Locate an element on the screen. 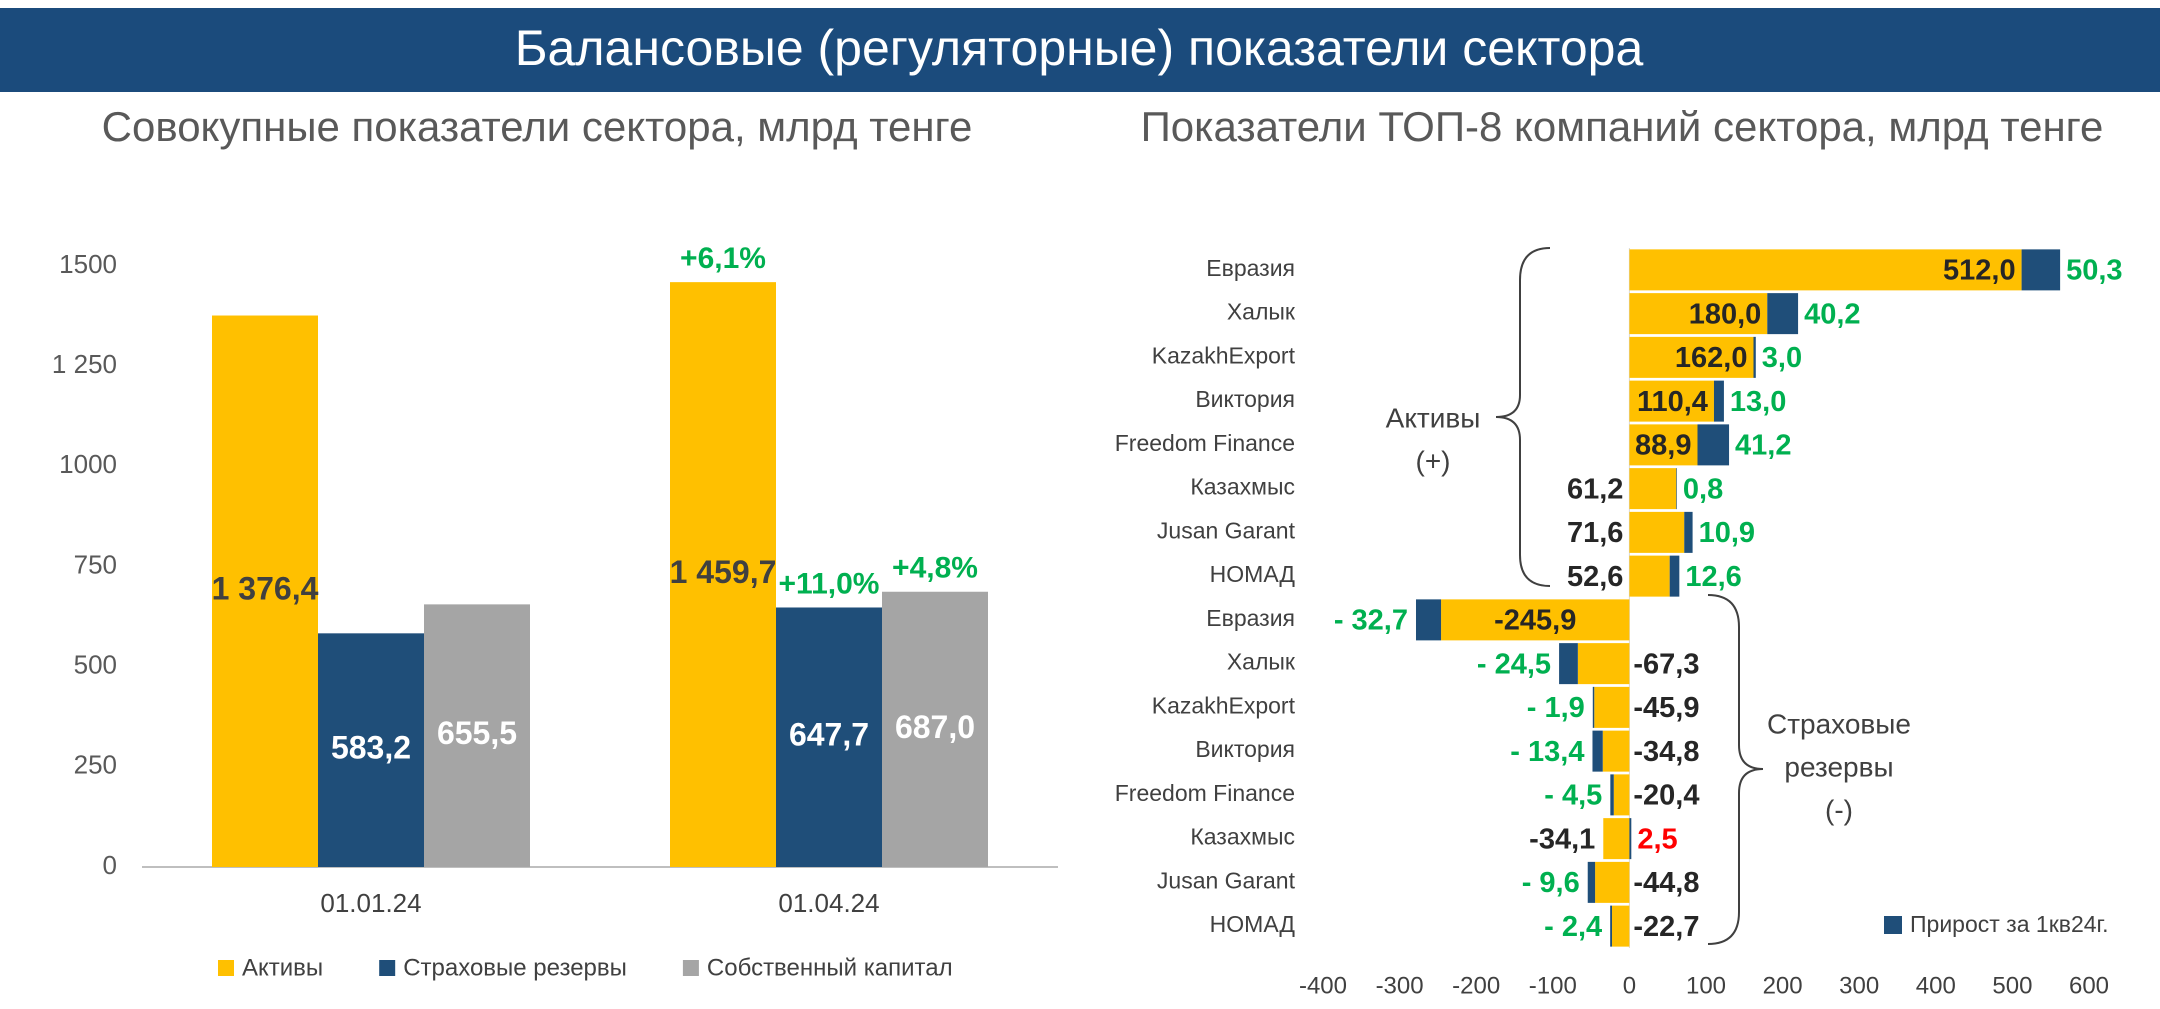 The height and width of the screenshot is (1009, 2160). value-label: 647,7 is located at coordinates (829, 735).